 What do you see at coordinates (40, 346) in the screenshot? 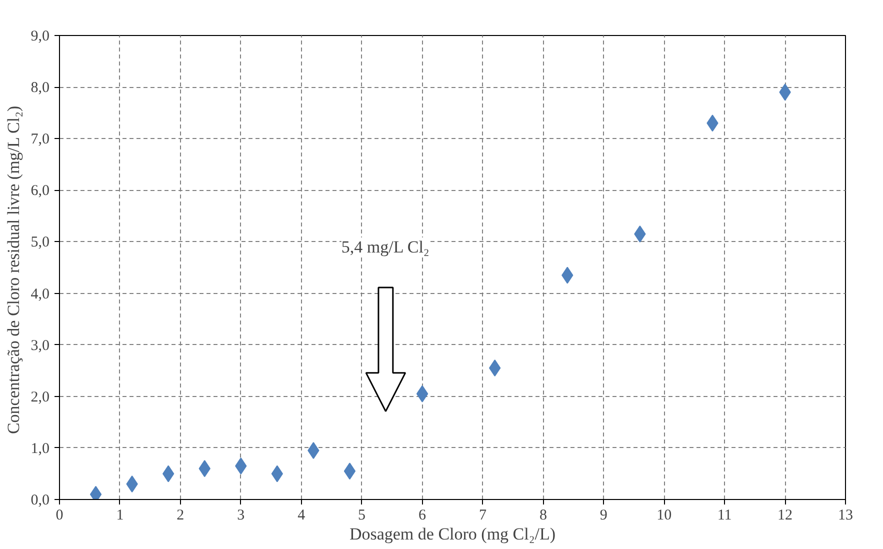
I see `y-tick-label: 3,0` at bounding box center [40, 346].